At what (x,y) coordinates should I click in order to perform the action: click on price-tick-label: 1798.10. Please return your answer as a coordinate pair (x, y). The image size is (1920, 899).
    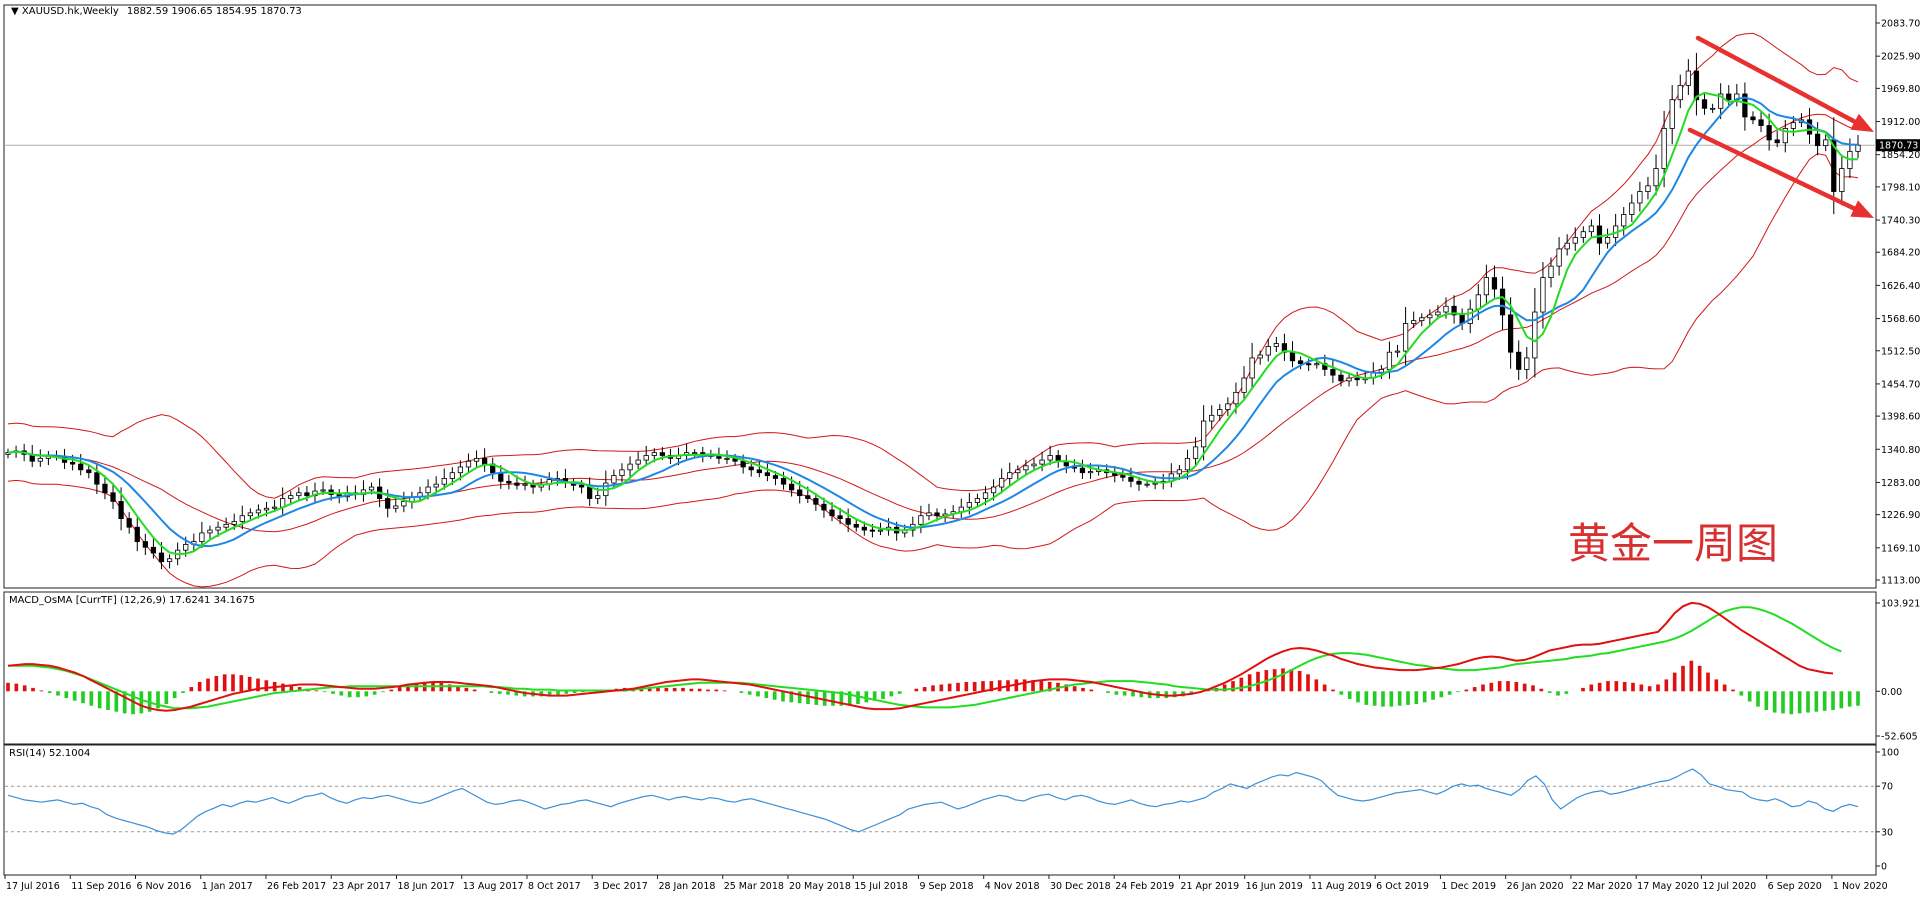
    Looking at the image, I should click on (1900, 187).